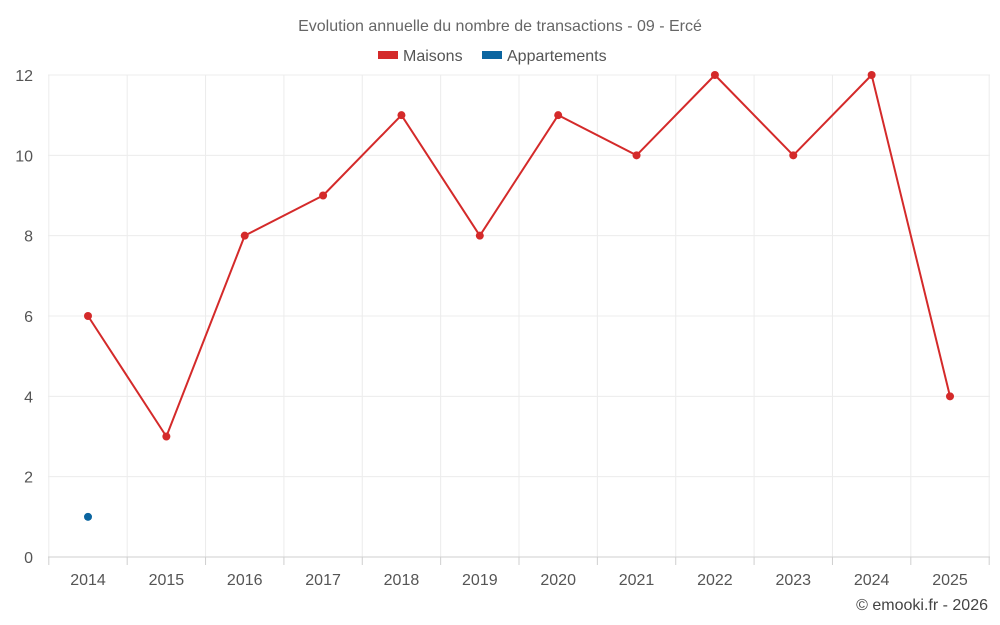 The width and height of the screenshot is (1000, 625). I want to click on legend-swatch-maisons, so click(388, 55).